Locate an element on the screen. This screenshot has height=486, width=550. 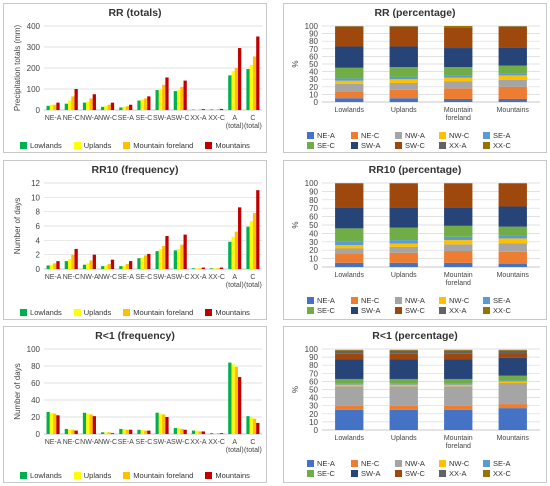
legend-label: NW-A is located at coordinates (415, 135).